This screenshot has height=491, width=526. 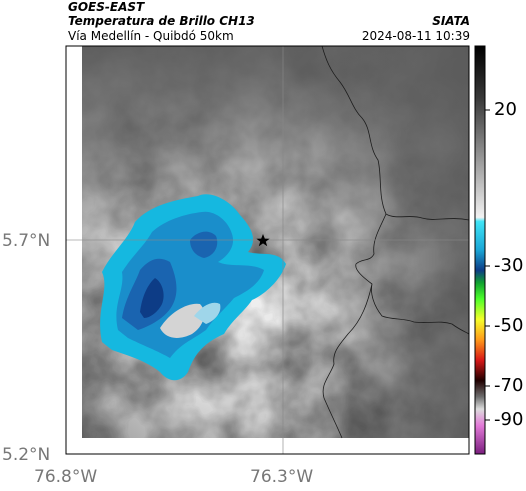 What do you see at coordinates (509, 325) in the screenshot?
I see `colorbar-tick-minus50: -50` at bounding box center [509, 325].